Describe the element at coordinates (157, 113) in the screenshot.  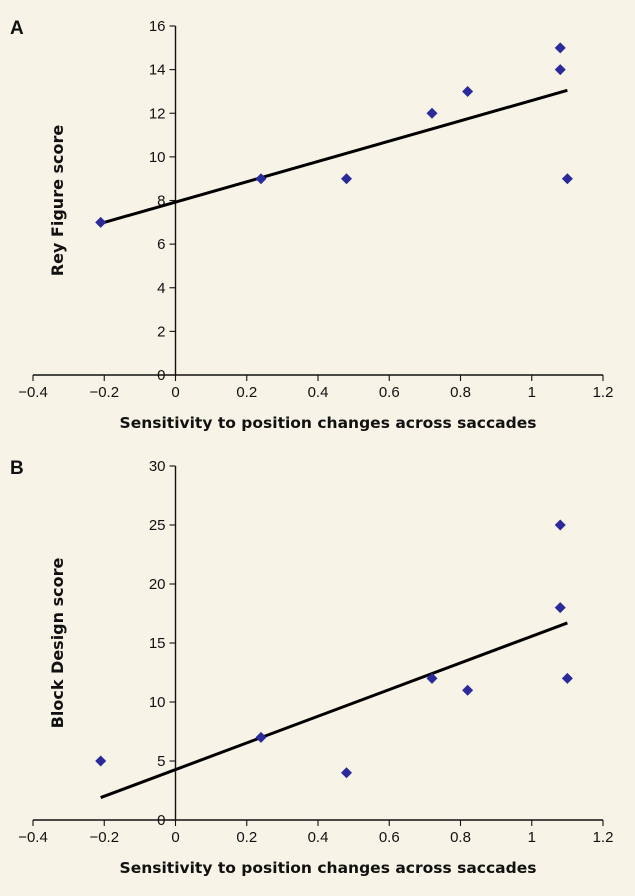
I see `y-tick-label: 12` at that location.